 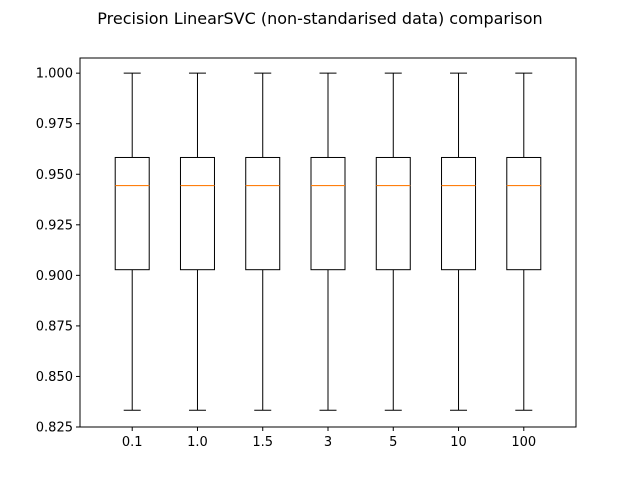 I want to click on x-tick-label: 3, so click(x=328, y=442).